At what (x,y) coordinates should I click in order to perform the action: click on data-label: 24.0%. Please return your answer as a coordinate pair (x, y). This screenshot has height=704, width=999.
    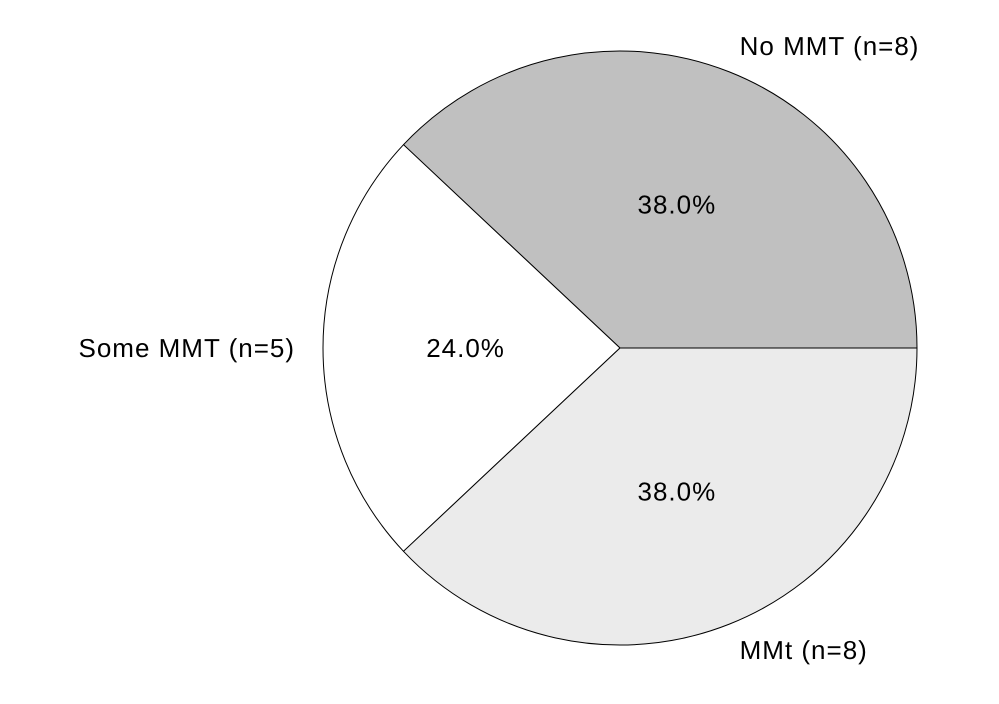
    Looking at the image, I should click on (465, 348).